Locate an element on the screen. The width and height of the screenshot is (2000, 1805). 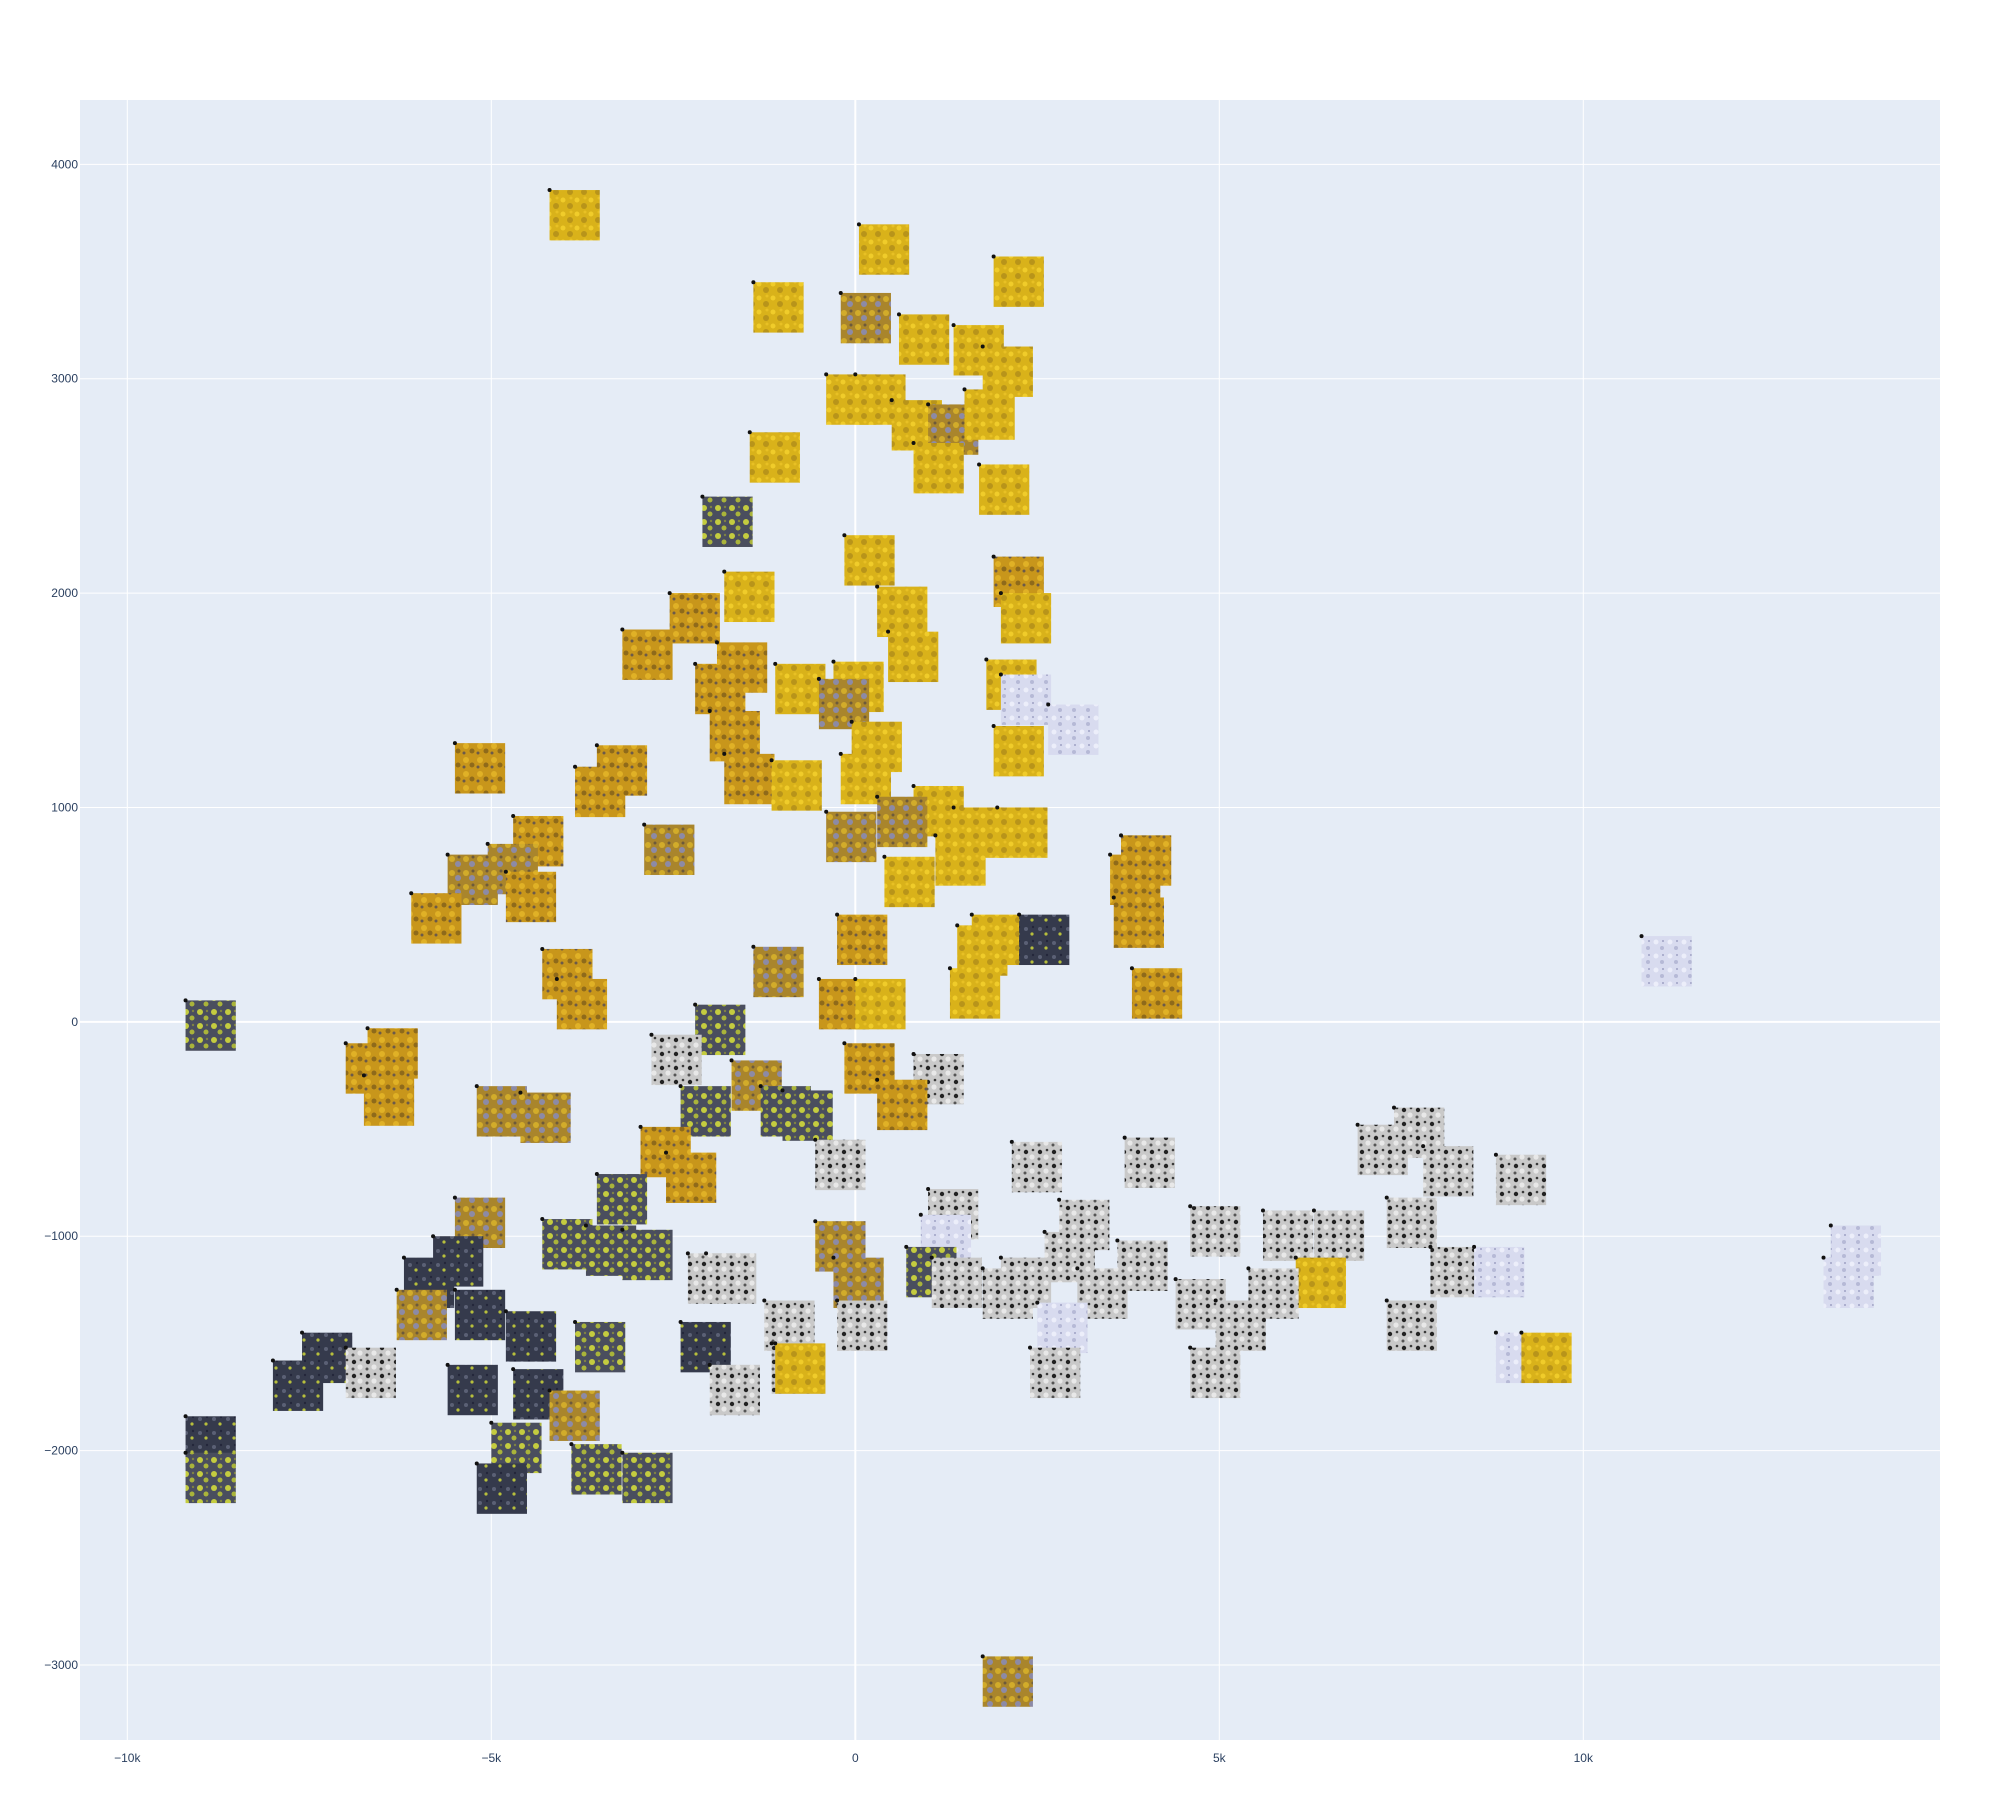
x-tick-label: −10k is located at coordinates (127, 1758).